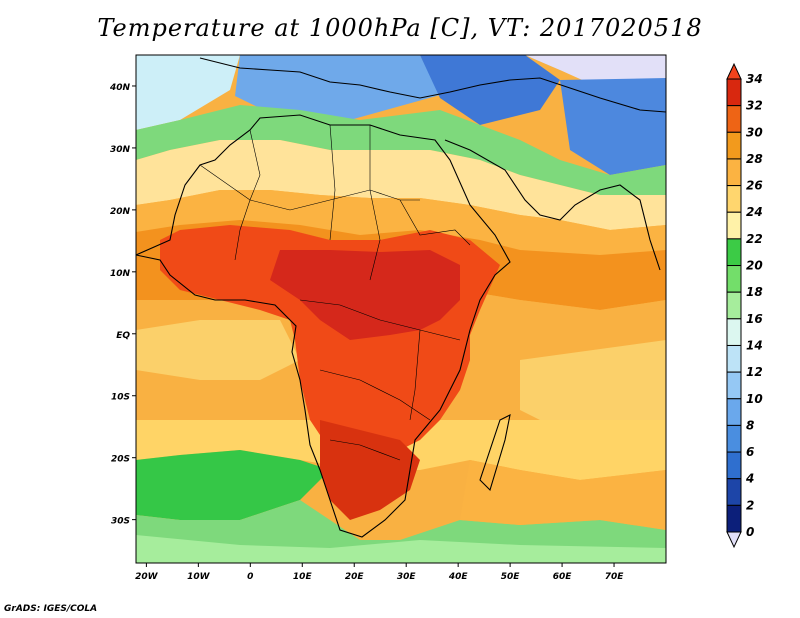 This screenshot has width=800, height=618. Describe the element at coordinates (199, 577) in the screenshot. I see `lon-tick-label: 10W` at that location.